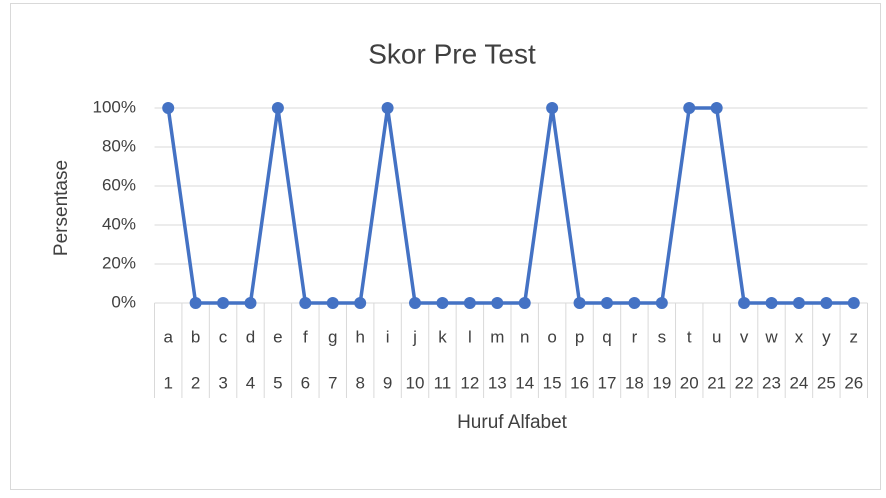  Describe the element at coordinates (119, 184) in the screenshot. I see `y-tick-label: 60%` at that location.